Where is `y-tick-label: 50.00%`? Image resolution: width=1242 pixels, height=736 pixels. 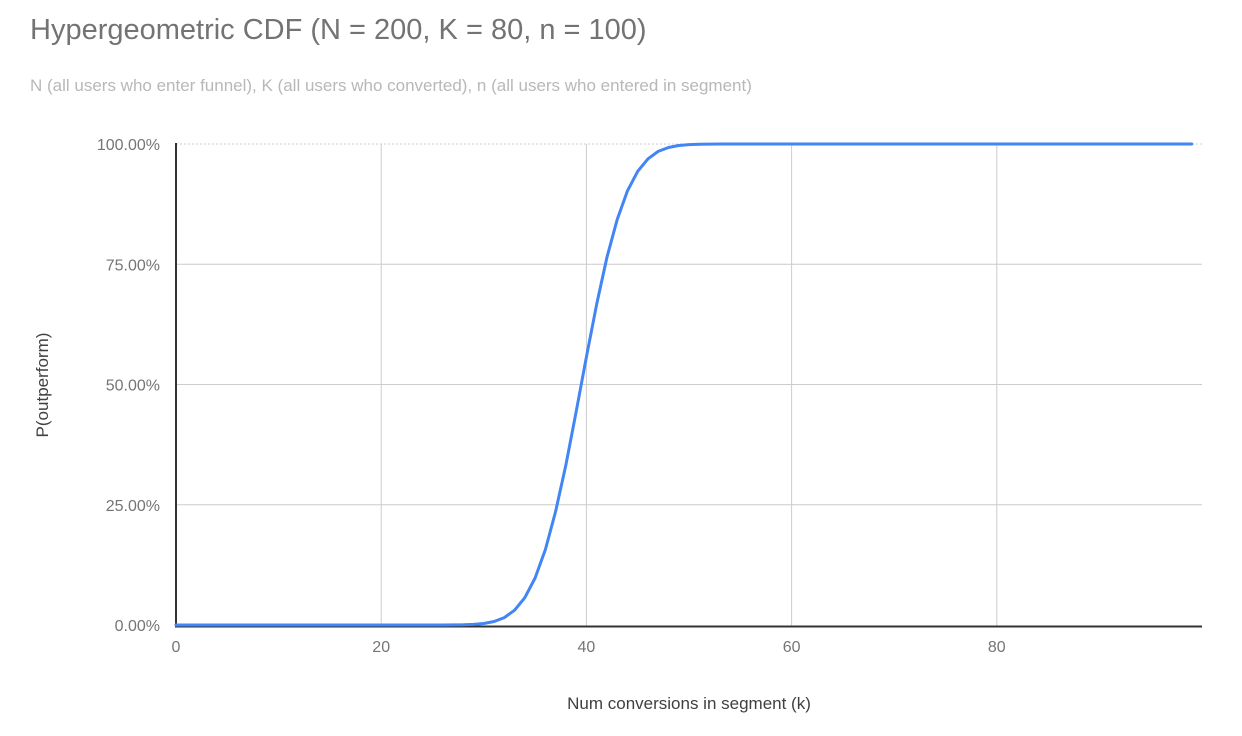
y-tick-label: 50.00% is located at coordinates (133, 386).